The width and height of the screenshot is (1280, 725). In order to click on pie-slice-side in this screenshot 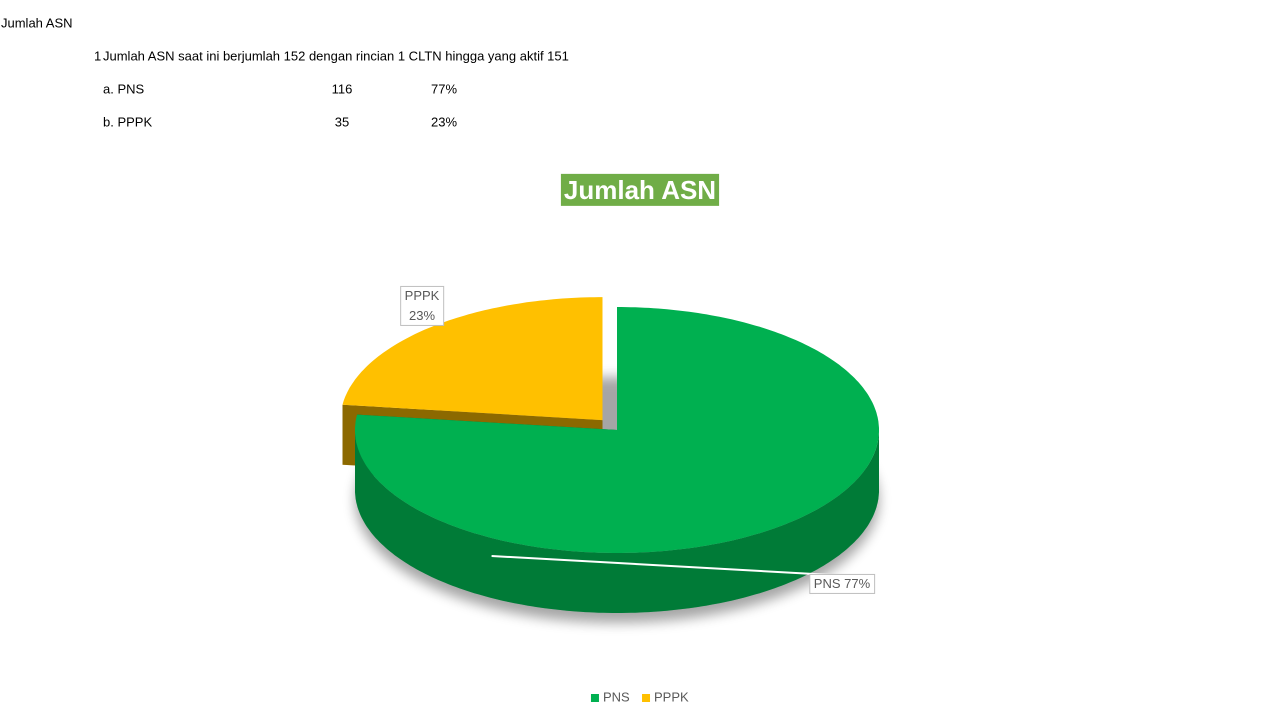, I will do `click(617, 521)`.